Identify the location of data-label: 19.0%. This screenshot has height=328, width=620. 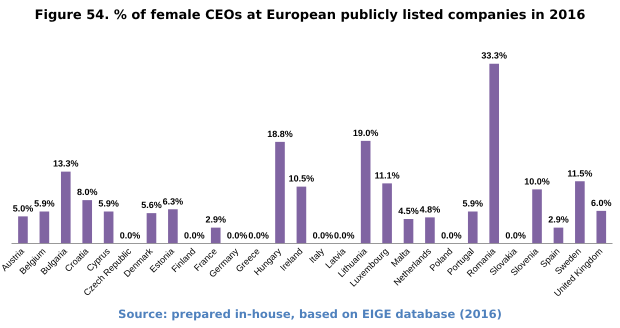
(365, 133).